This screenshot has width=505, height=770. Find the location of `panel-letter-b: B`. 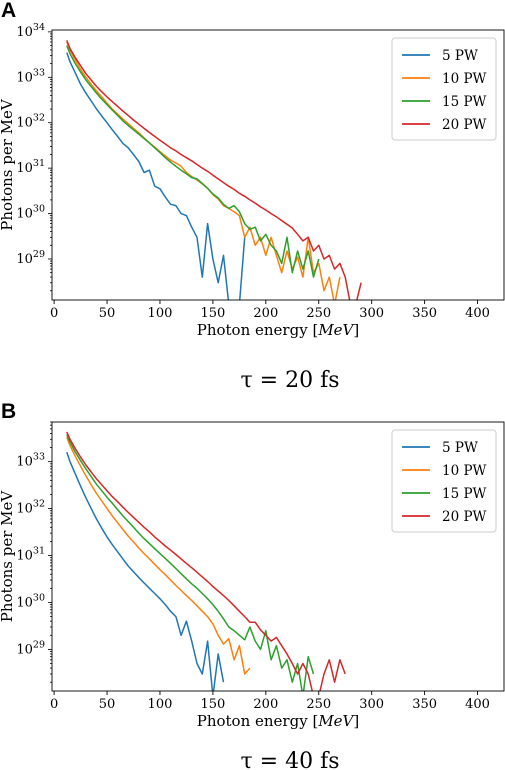

panel-letter-b: B is located at coordinates (8, 411).